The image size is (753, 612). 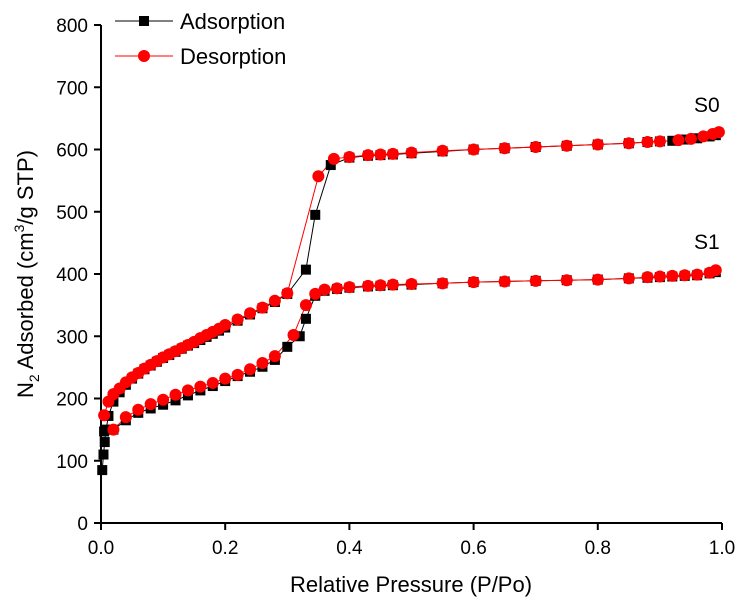 What do you see at coordinates (82, 524) in the screenshot?
I see `y-tick-label: 0` at bounding box center [82, 524].